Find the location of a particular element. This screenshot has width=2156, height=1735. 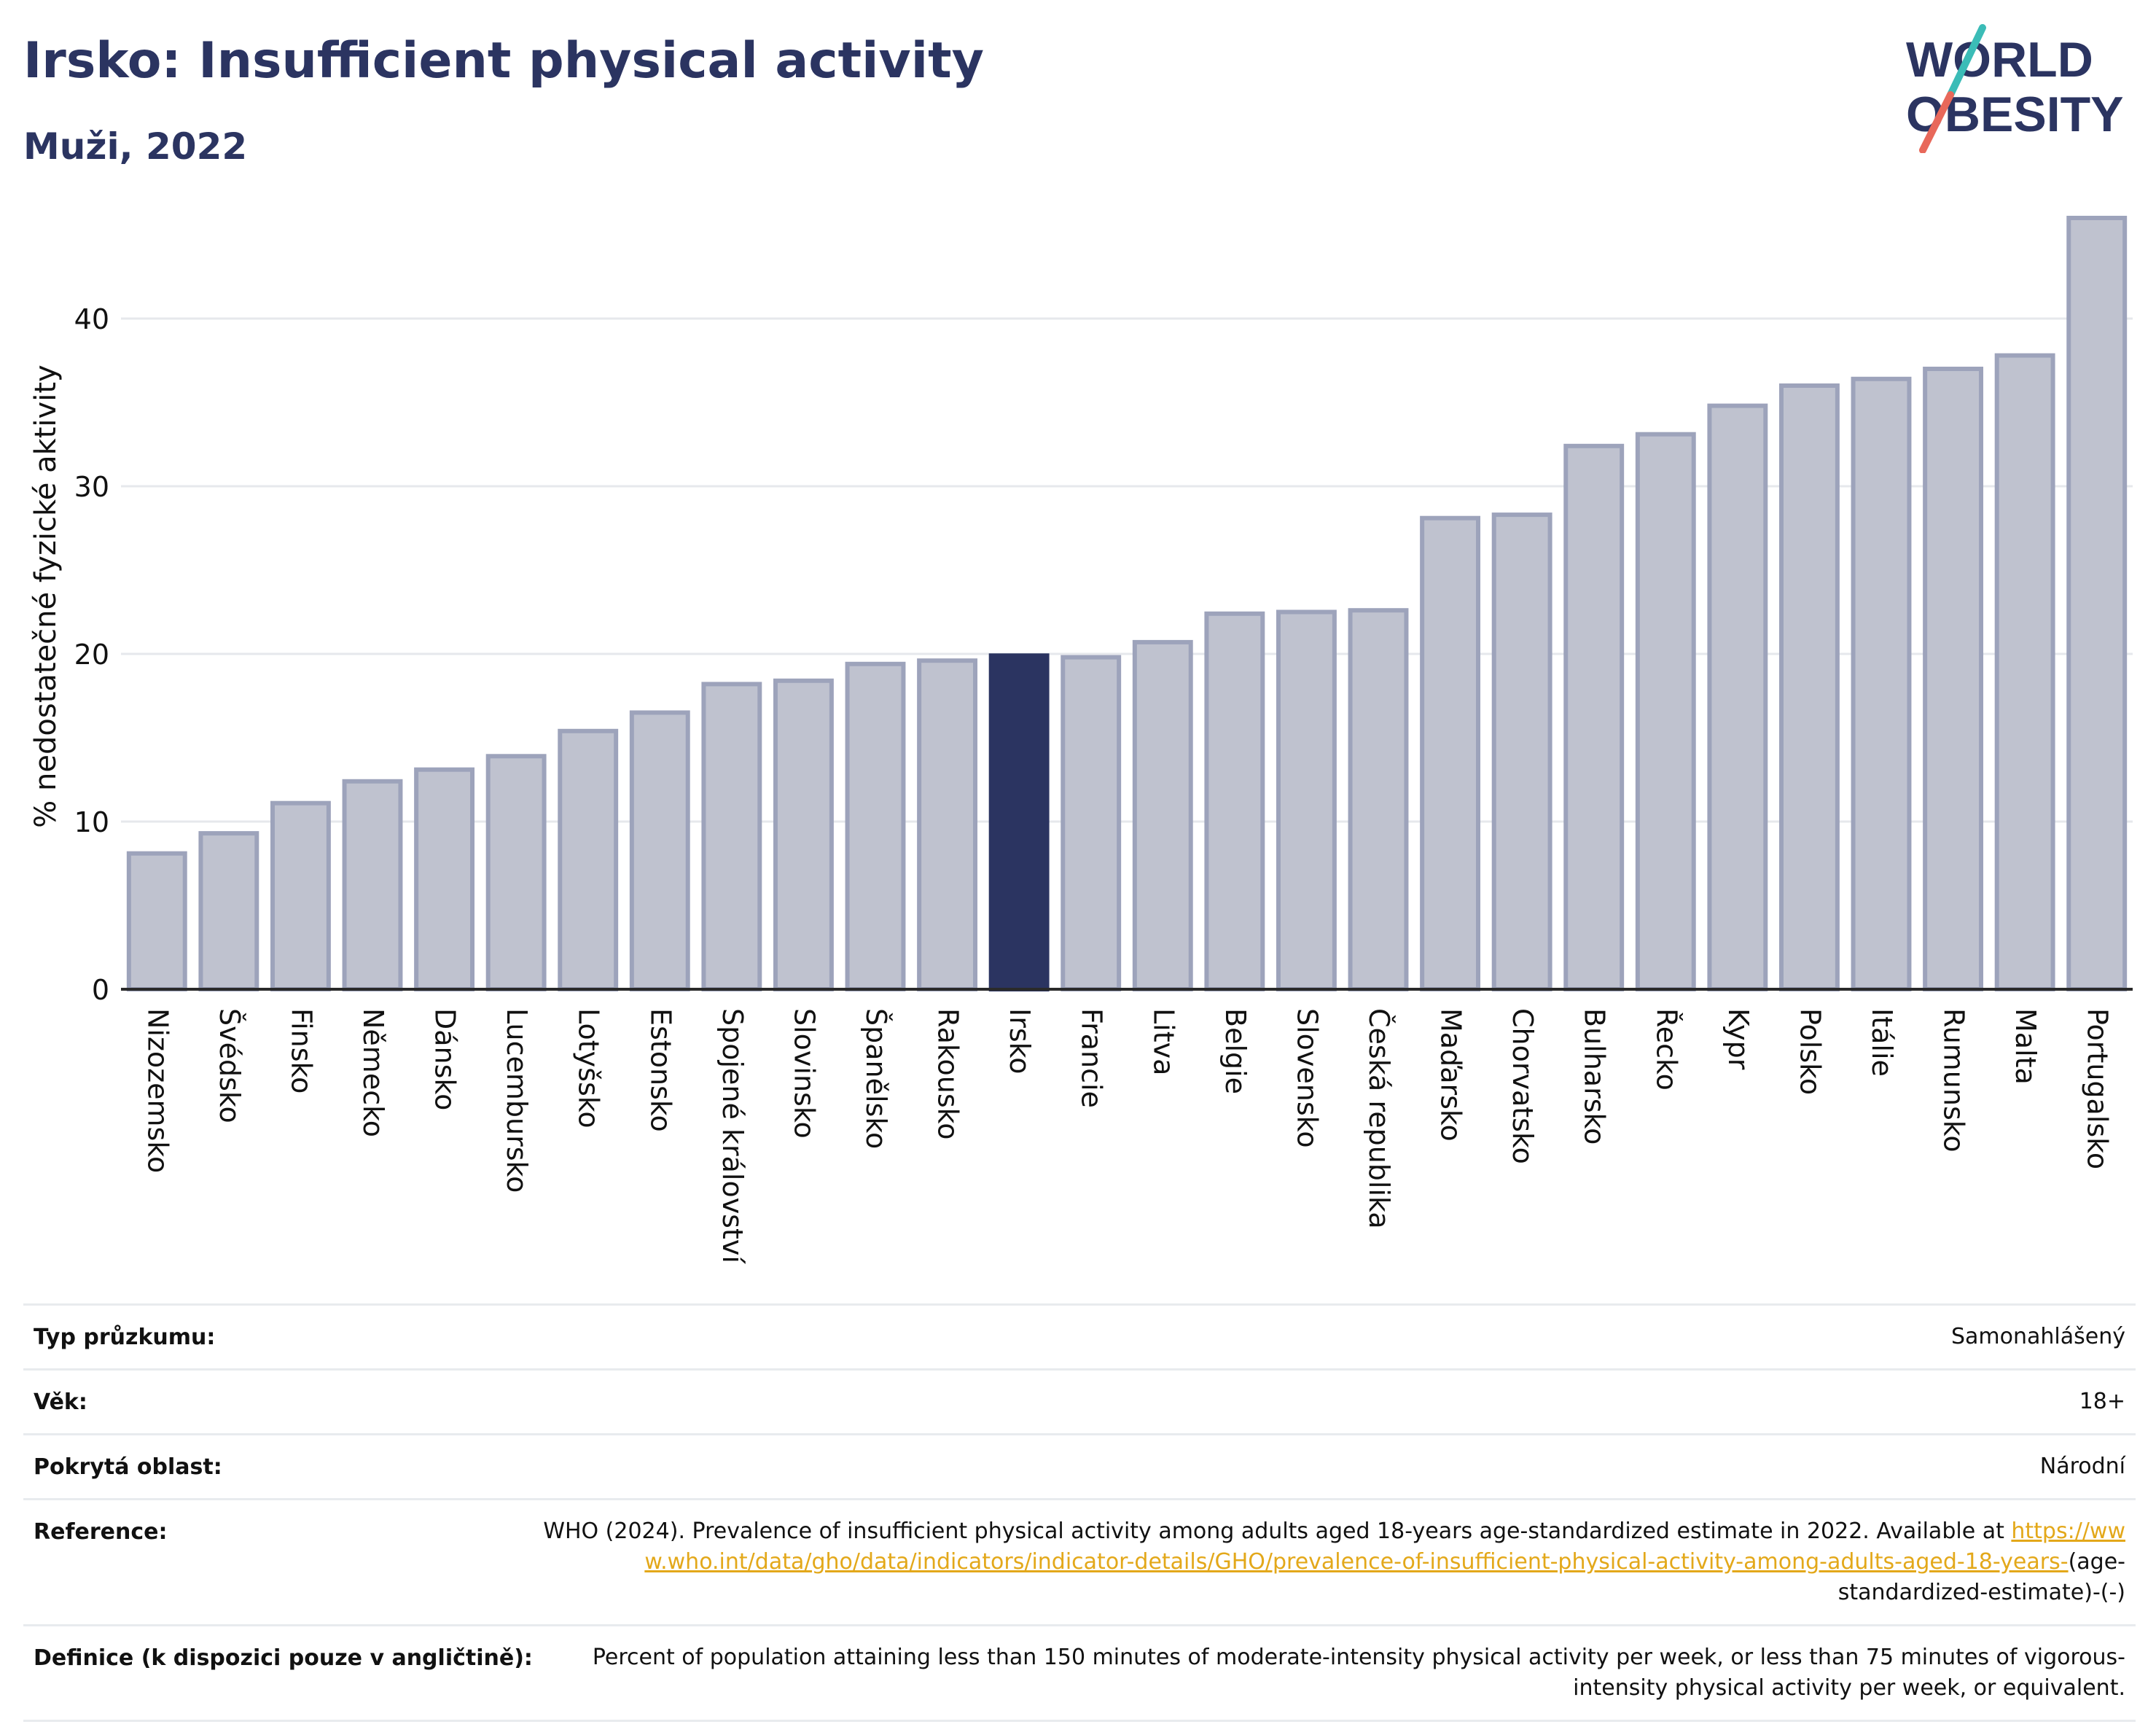

y-tick-label: 10 is located at coordinates (92, 822).